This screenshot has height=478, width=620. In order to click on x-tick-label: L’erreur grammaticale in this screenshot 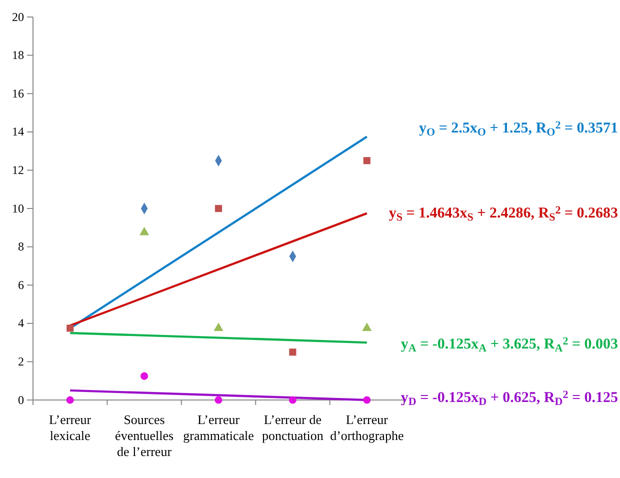, I will do `click(218, 427)`.